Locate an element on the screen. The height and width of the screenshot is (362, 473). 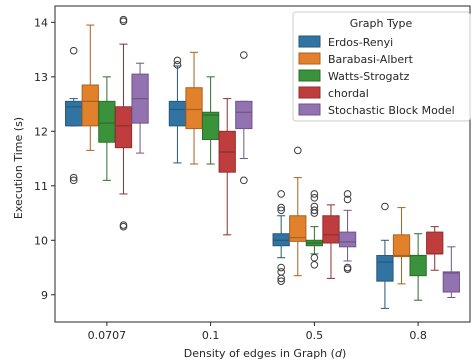
y-axis-label: Execution Time (s) is located at coordinates (18, 168).